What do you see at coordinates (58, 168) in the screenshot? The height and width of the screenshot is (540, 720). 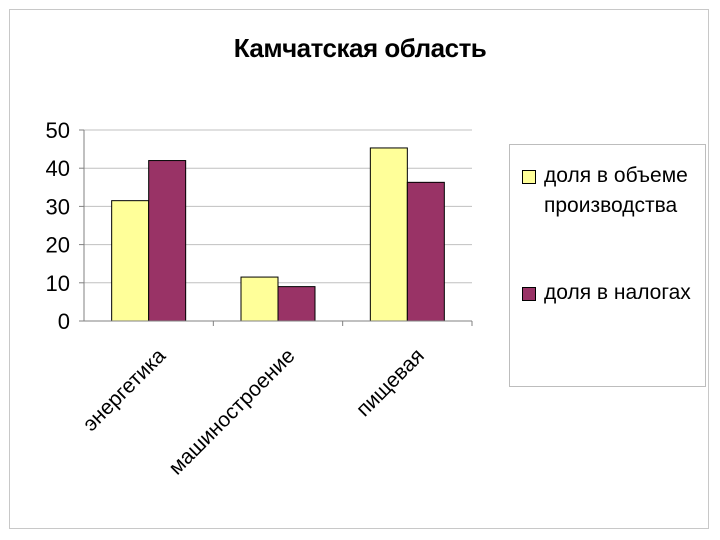 I see `y-tick-label: 40` at bounding box center [58, 168].